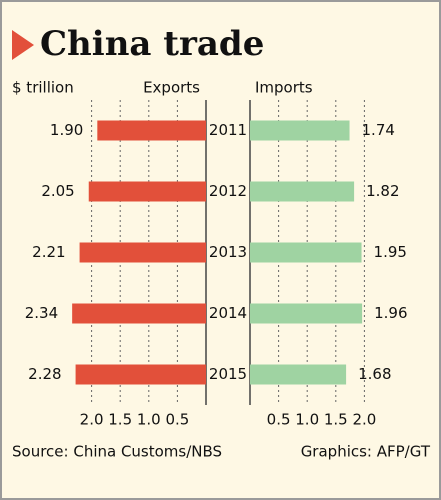  Describe the element at coordinates (48, 252) in the screenshot. I see `value-label: 2.21` at that location.